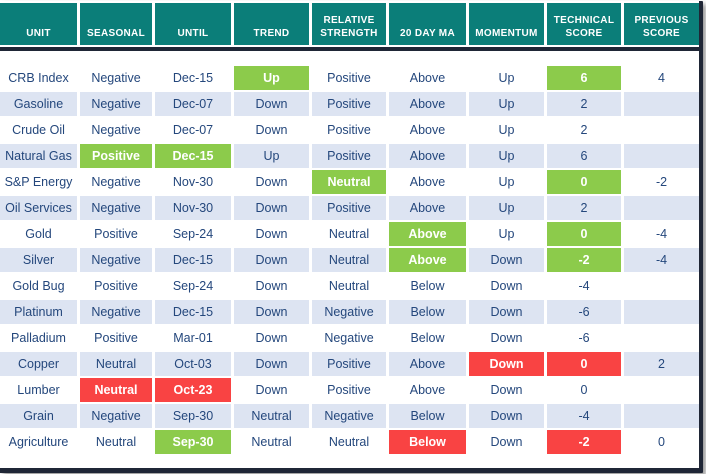 The image size is (706, 474). Describe the element at coordinates (349, 78) in the screenshot. I see `cell-crb-index-relative-strength: Positive` at that location.